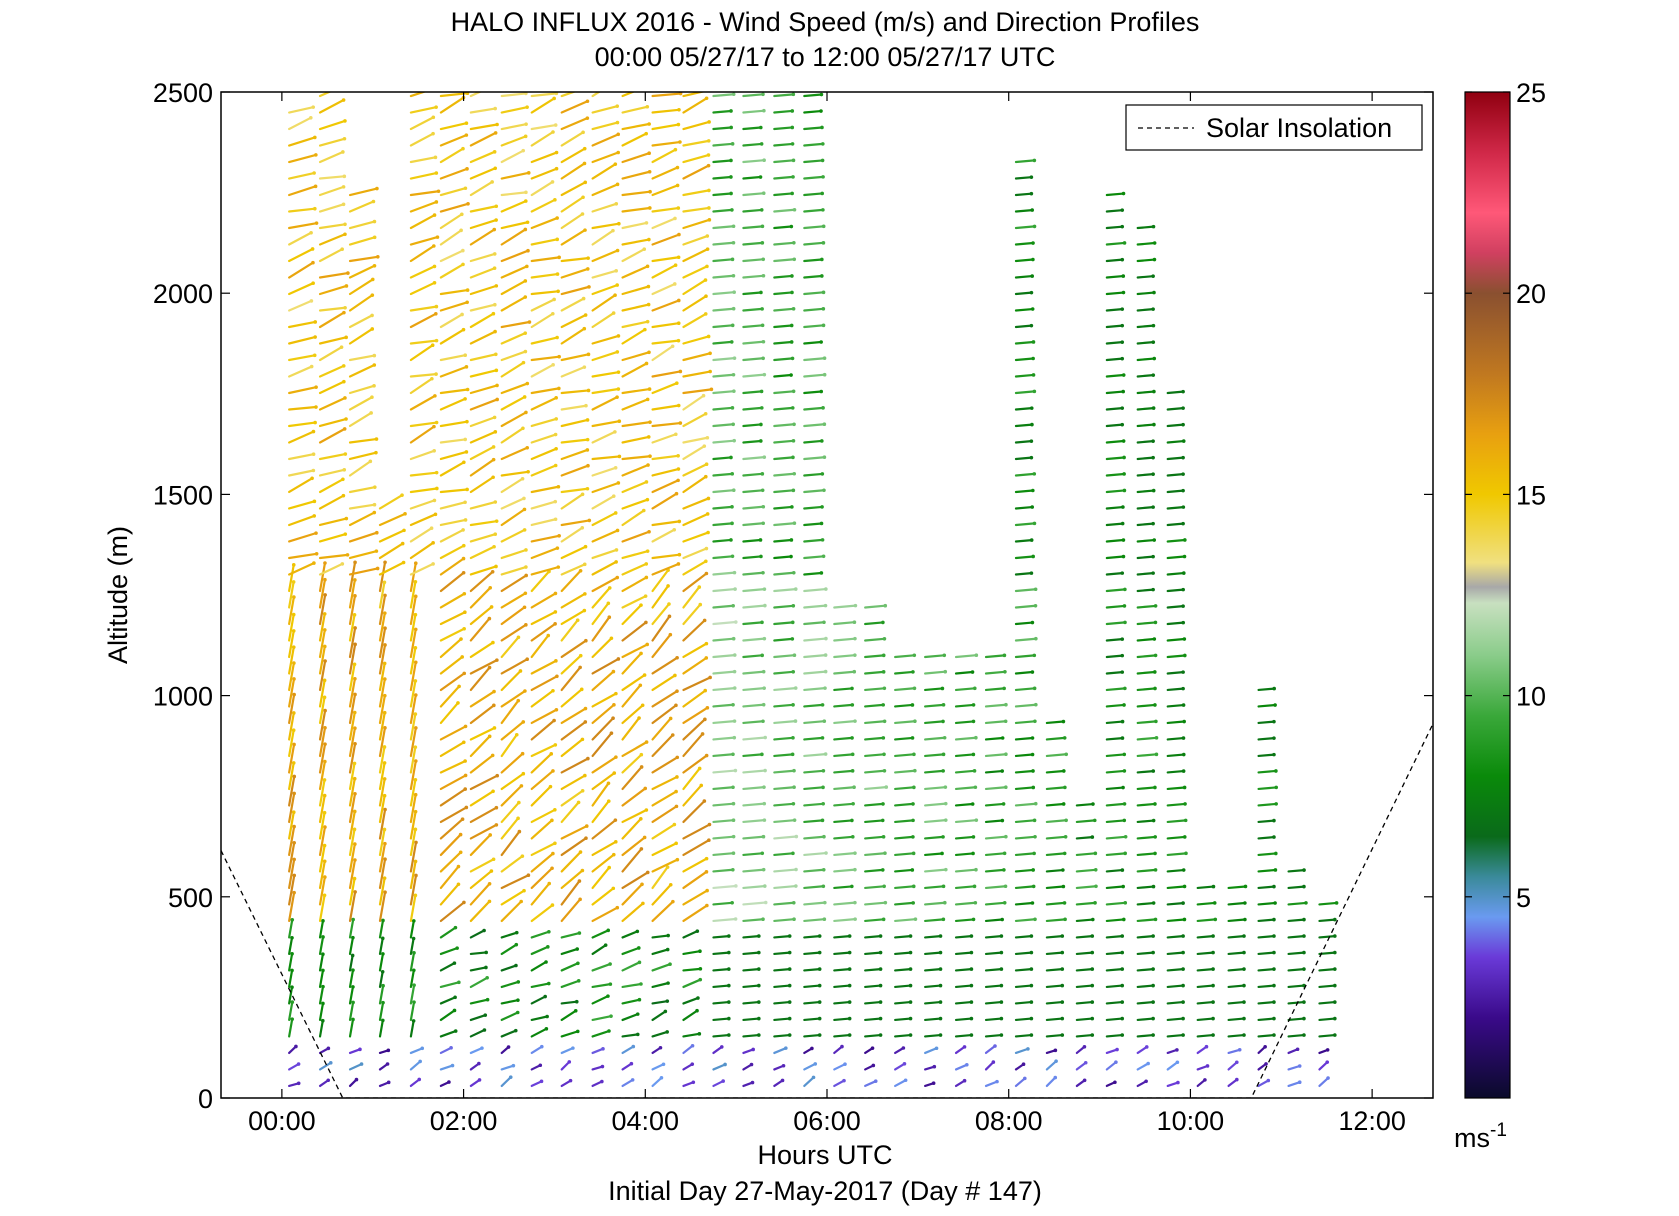 The height and width of the screenshot is (1216, 1679). What do you see at coordinates (118, 595) in the screenshot?
I see `y-axis-label: Altitude (m)` at bounding box center [118, 595].